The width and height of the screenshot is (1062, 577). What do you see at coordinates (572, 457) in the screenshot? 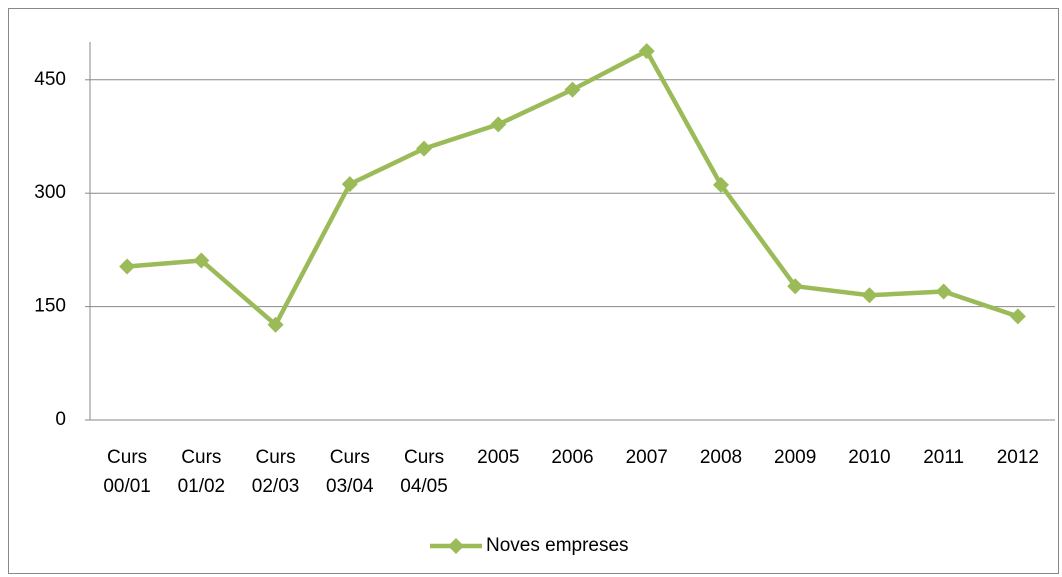
I see `x-tick-label: 2006` at bounding box center [572, 457].